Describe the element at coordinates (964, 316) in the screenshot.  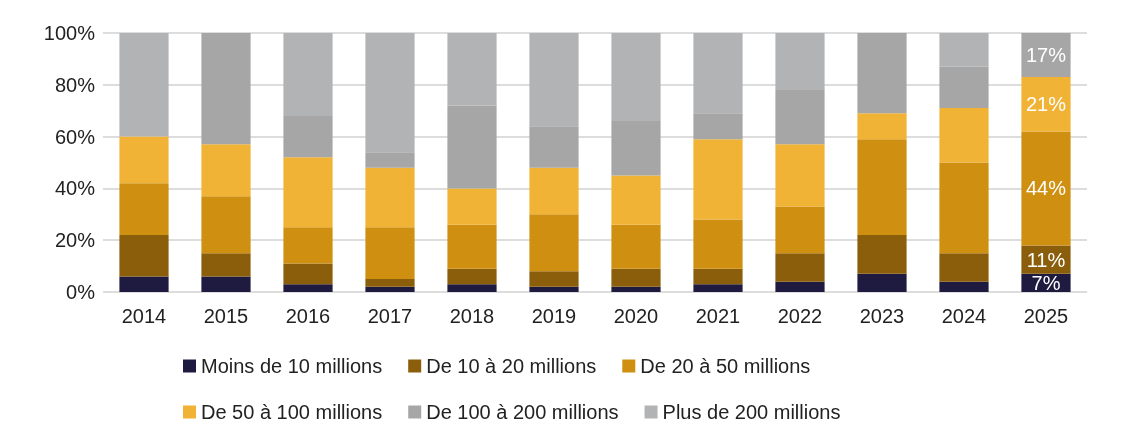
I see `x-tick-label: 2024` at that location.